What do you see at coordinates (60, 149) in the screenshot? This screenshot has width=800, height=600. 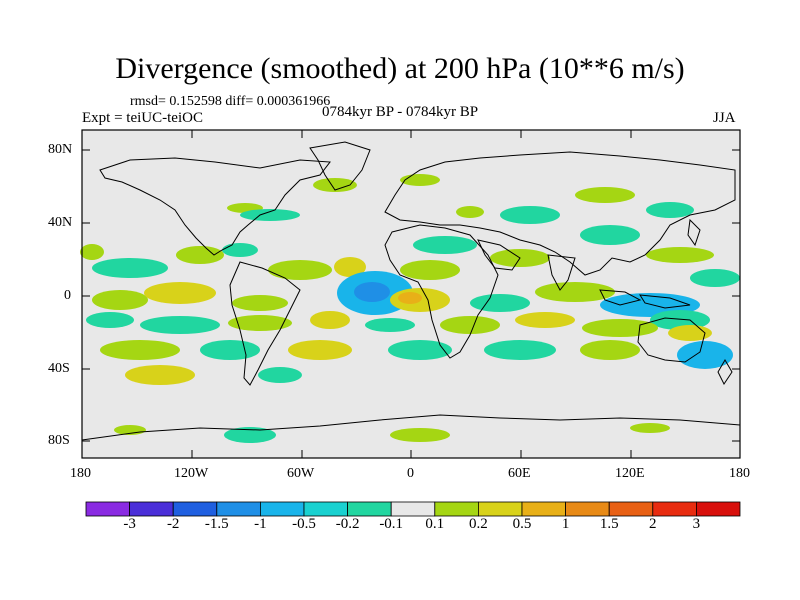 I see `lat-label-80n: 80N` at bounding box center [60, 149].